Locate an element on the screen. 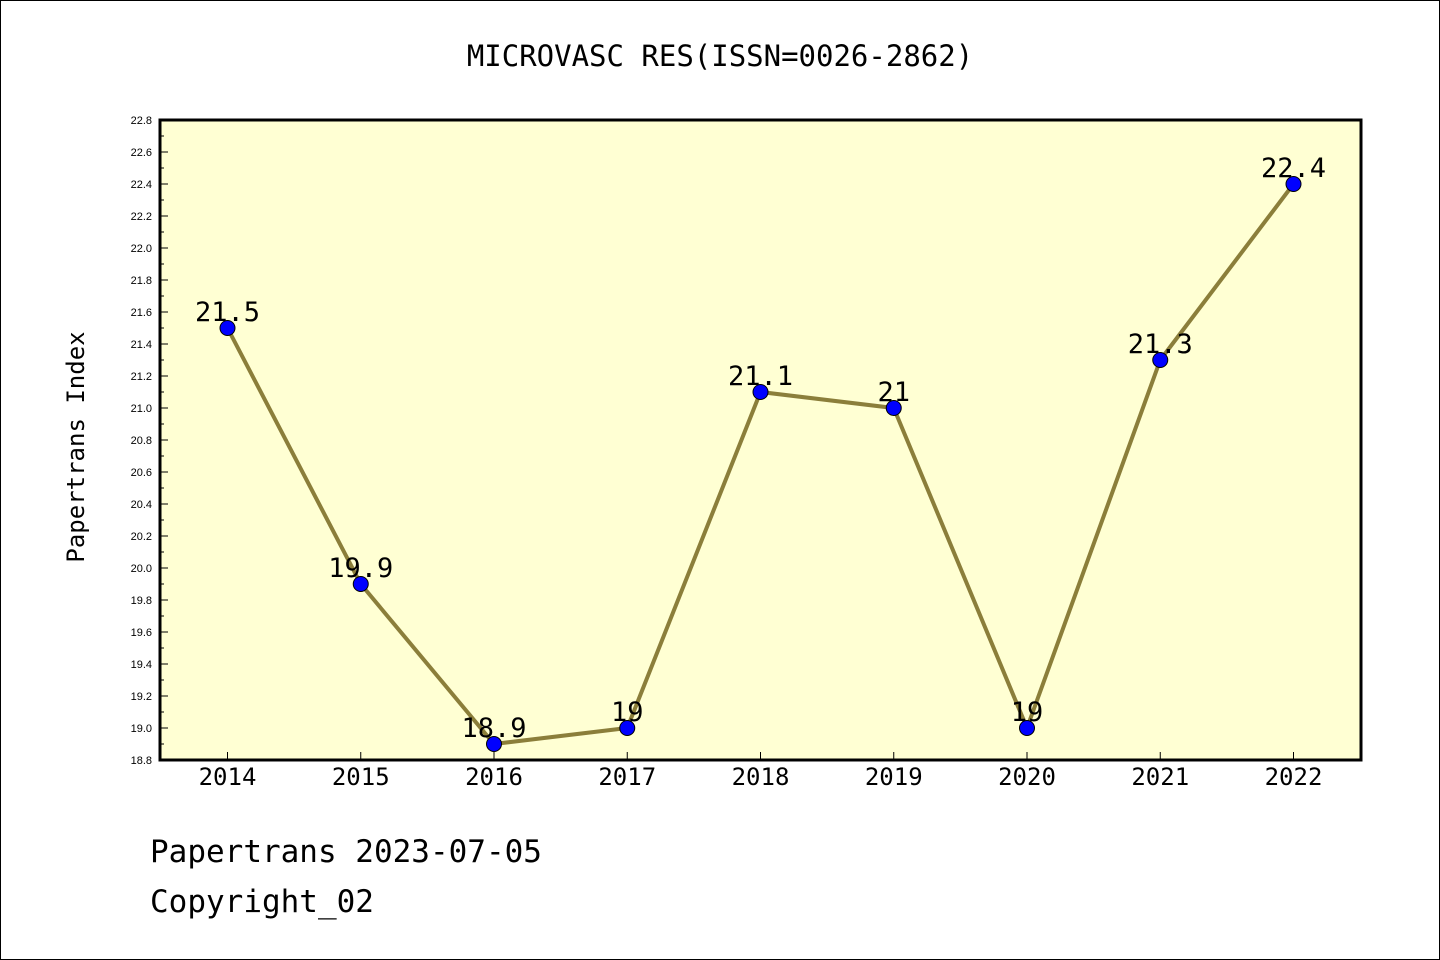 The height and width of the screenshot is (960, 1440). data-label-2016: 18.9 is located at coordinates (493, 728).